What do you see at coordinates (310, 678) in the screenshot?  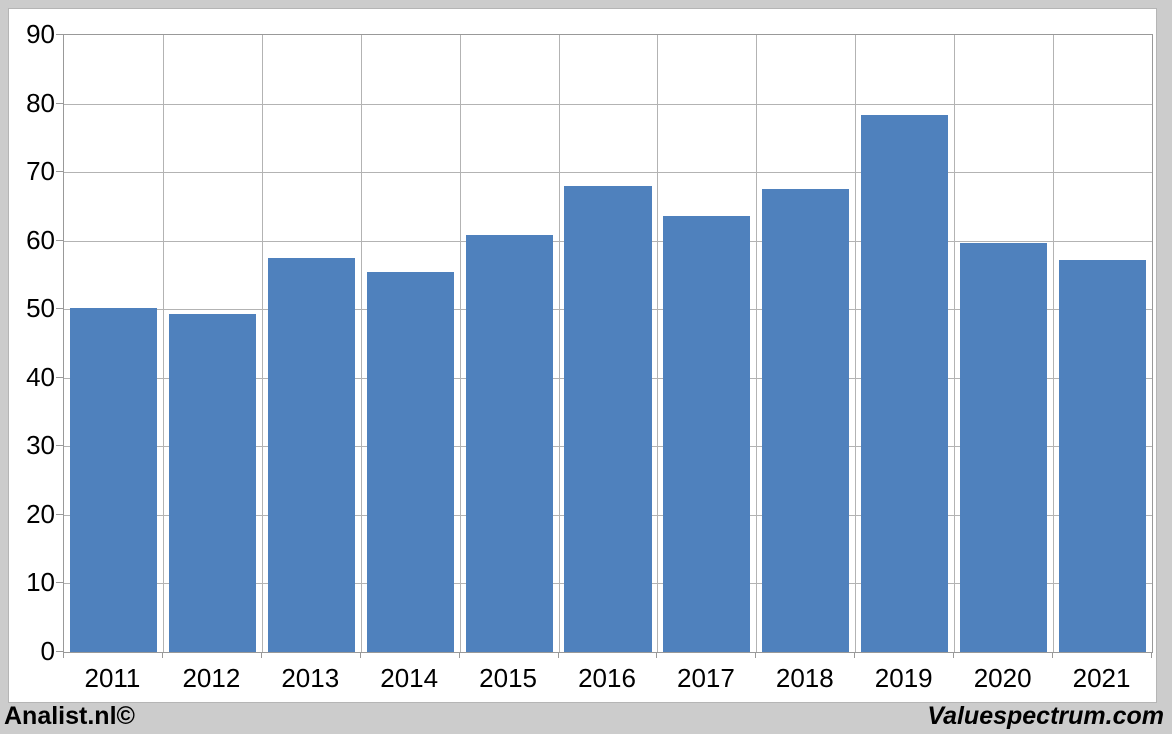 I see `x-tick-label: 2013` at bounding box center [310, 678].